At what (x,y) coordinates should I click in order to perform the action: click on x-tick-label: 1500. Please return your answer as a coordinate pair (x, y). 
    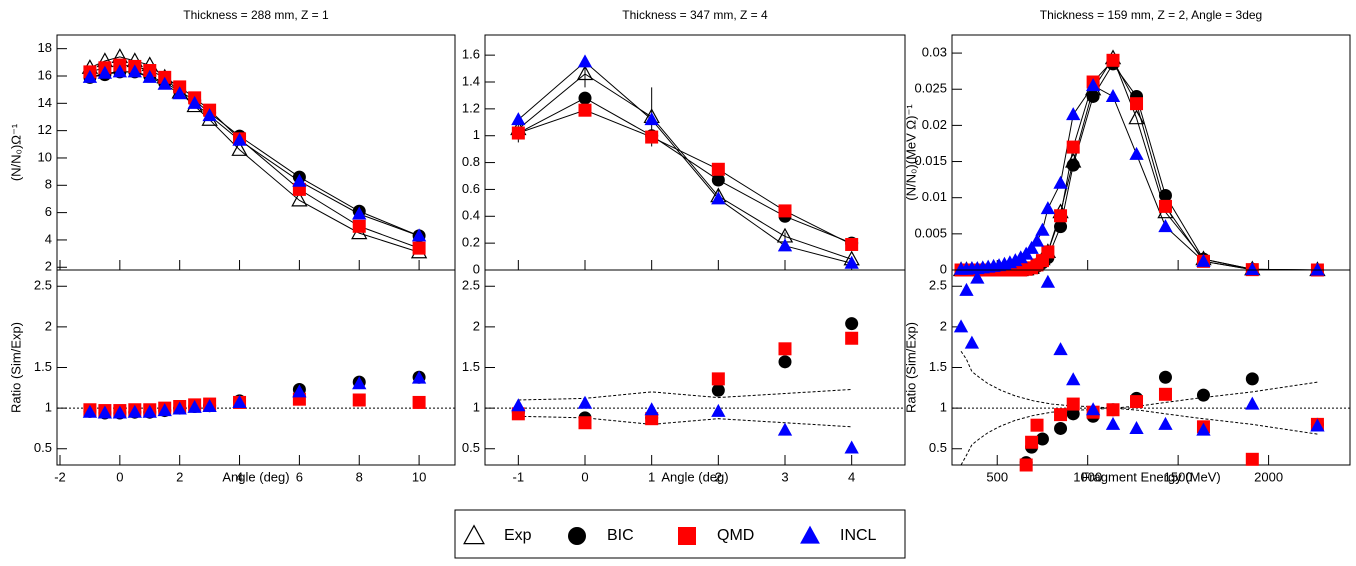
    Looking at the image, I should click on (1178, 476).